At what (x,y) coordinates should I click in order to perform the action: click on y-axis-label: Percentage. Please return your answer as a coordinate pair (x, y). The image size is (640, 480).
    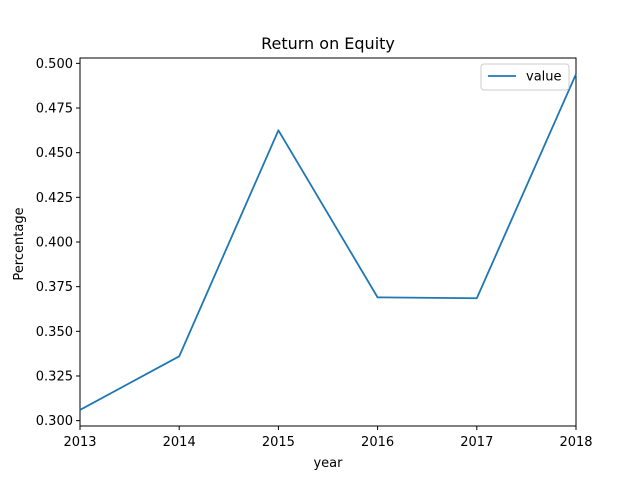
    Looking at the image, I should click on (19, 243).